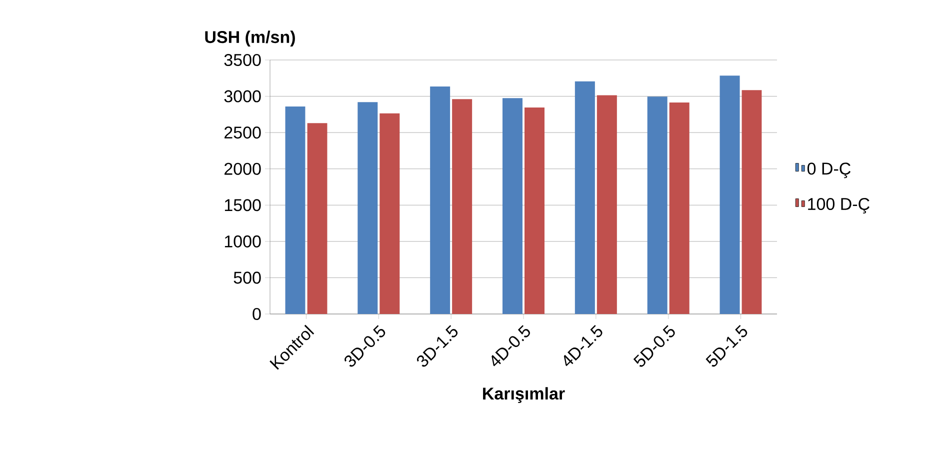 The image size is (939, 470). Describe the element at coordinates (242, 241) in the screenshot. I see `y-tick-label: 1000` at that location.